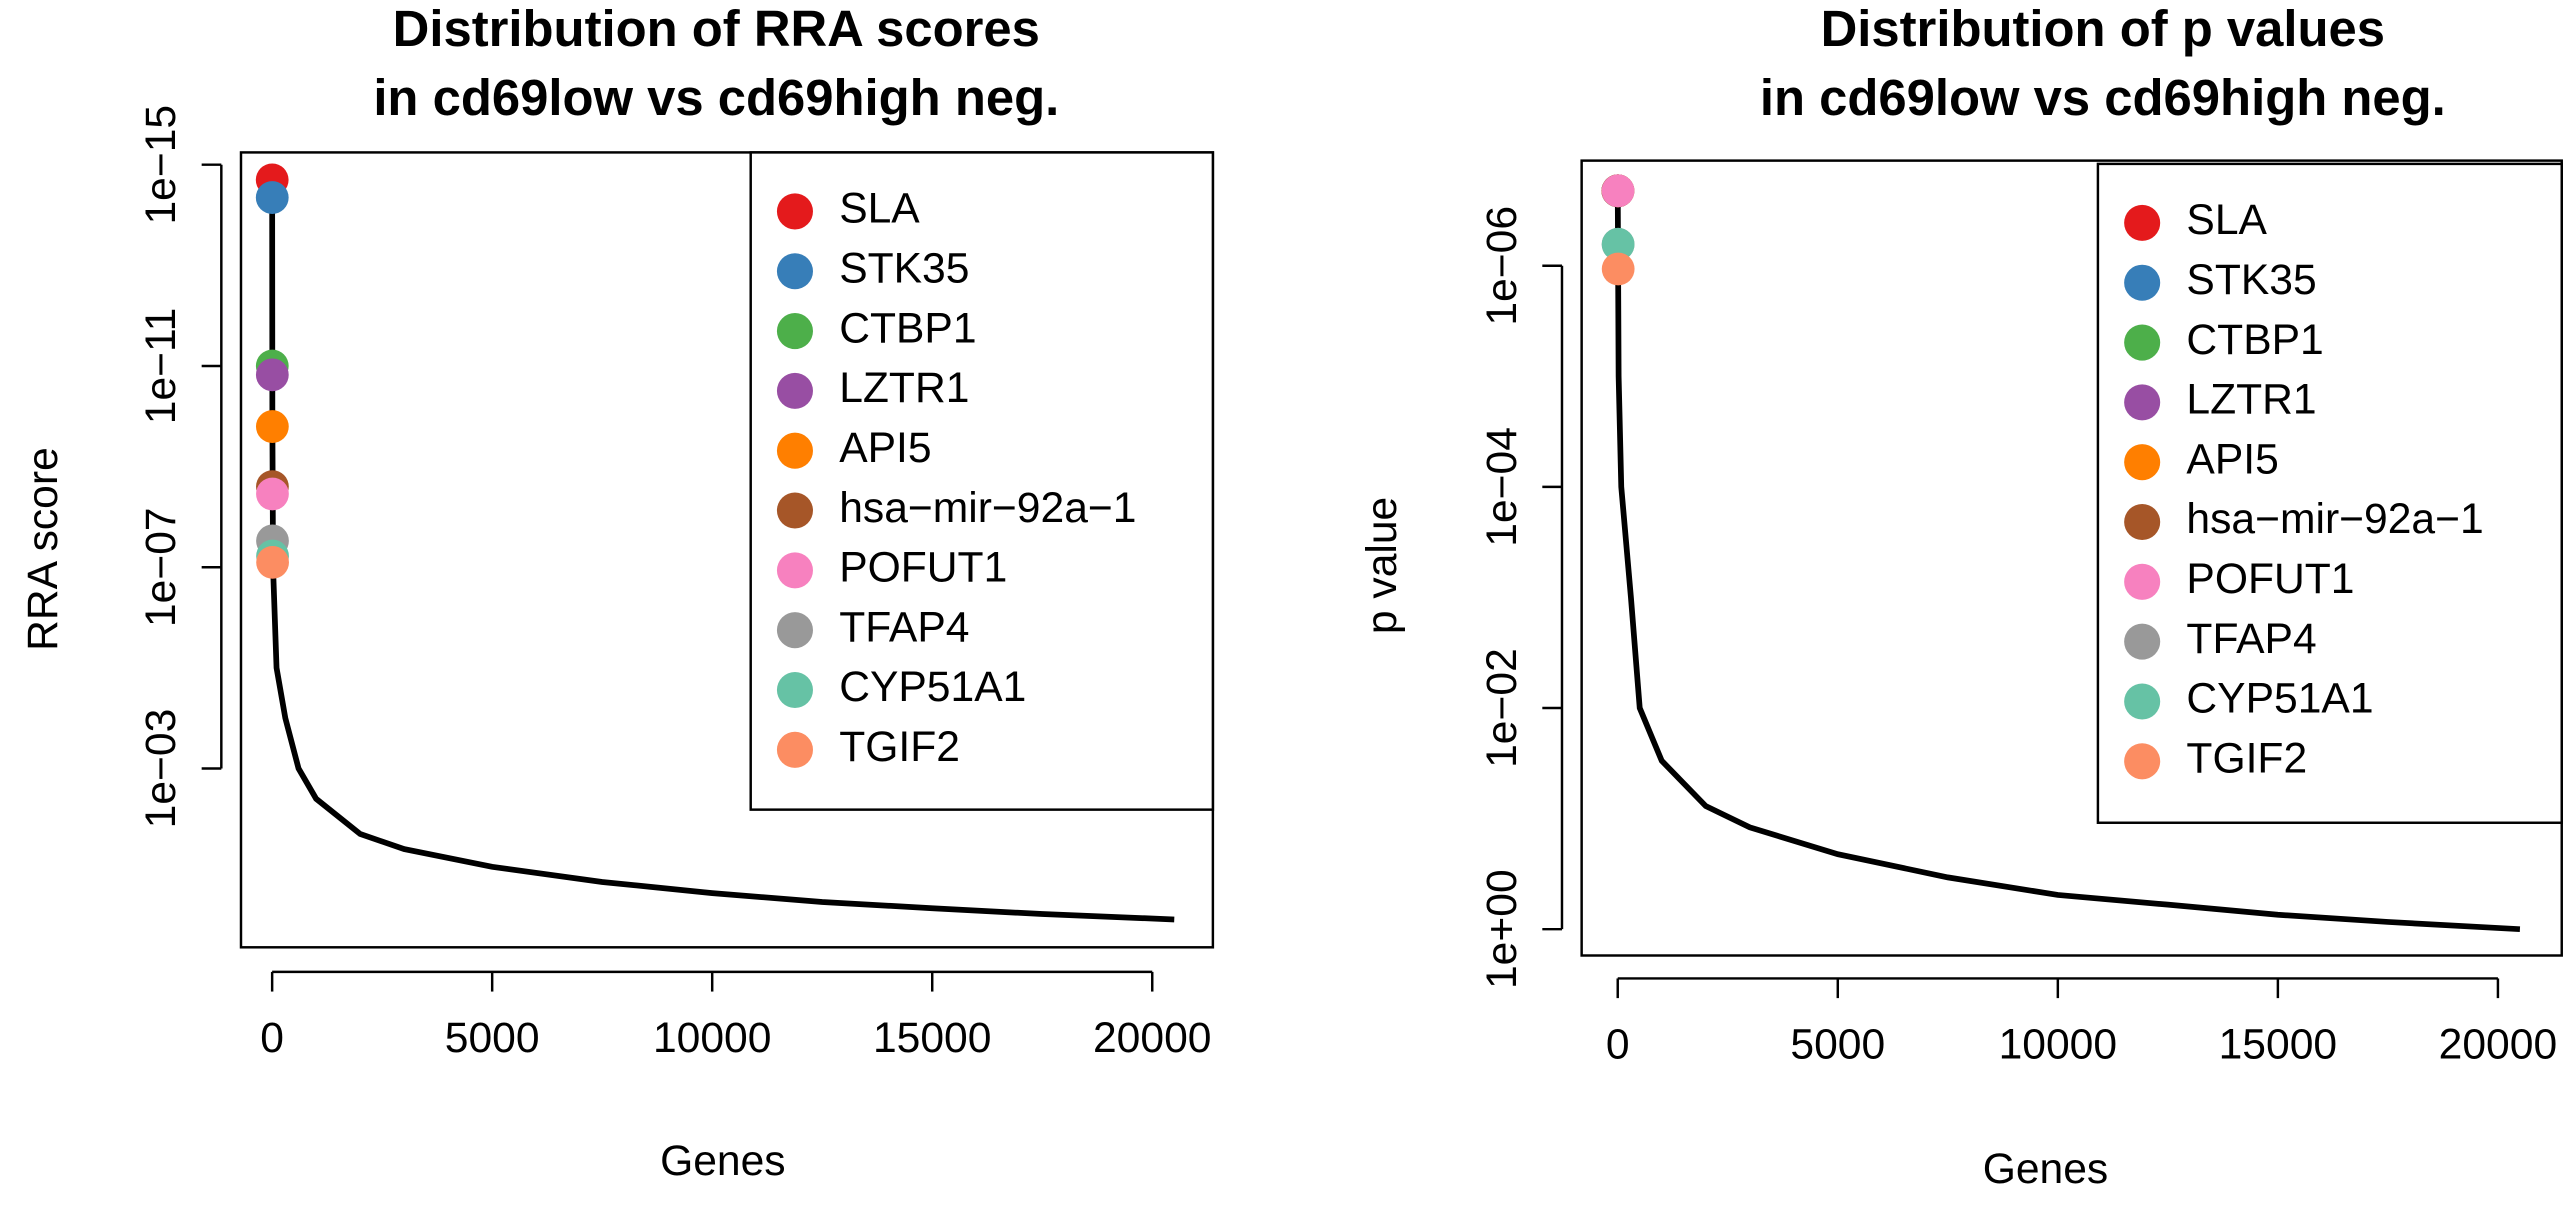 The width and height of the screenshot is (2570, 1212). I want to click on chart-title: Distribution of RRA scores, so click(716, 28).